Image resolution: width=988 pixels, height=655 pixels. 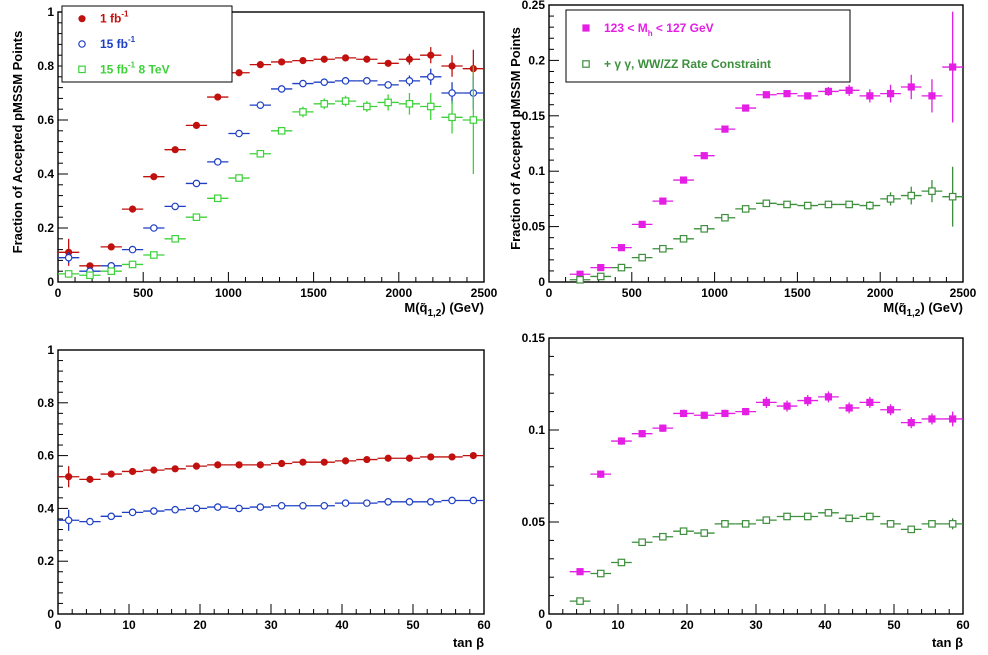 I want to click on x-tick-label: 50, so click(x=894, y=625).